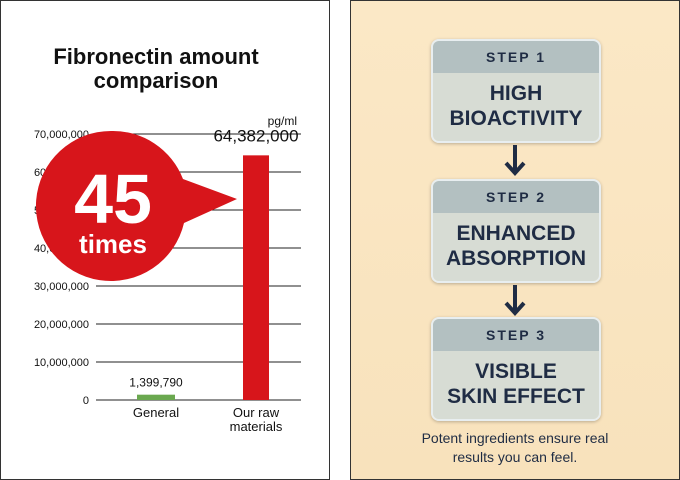 Image resolution: width=680 pixels, height=480 pixels. I want to click on badge-text: times, so click(113, 244).